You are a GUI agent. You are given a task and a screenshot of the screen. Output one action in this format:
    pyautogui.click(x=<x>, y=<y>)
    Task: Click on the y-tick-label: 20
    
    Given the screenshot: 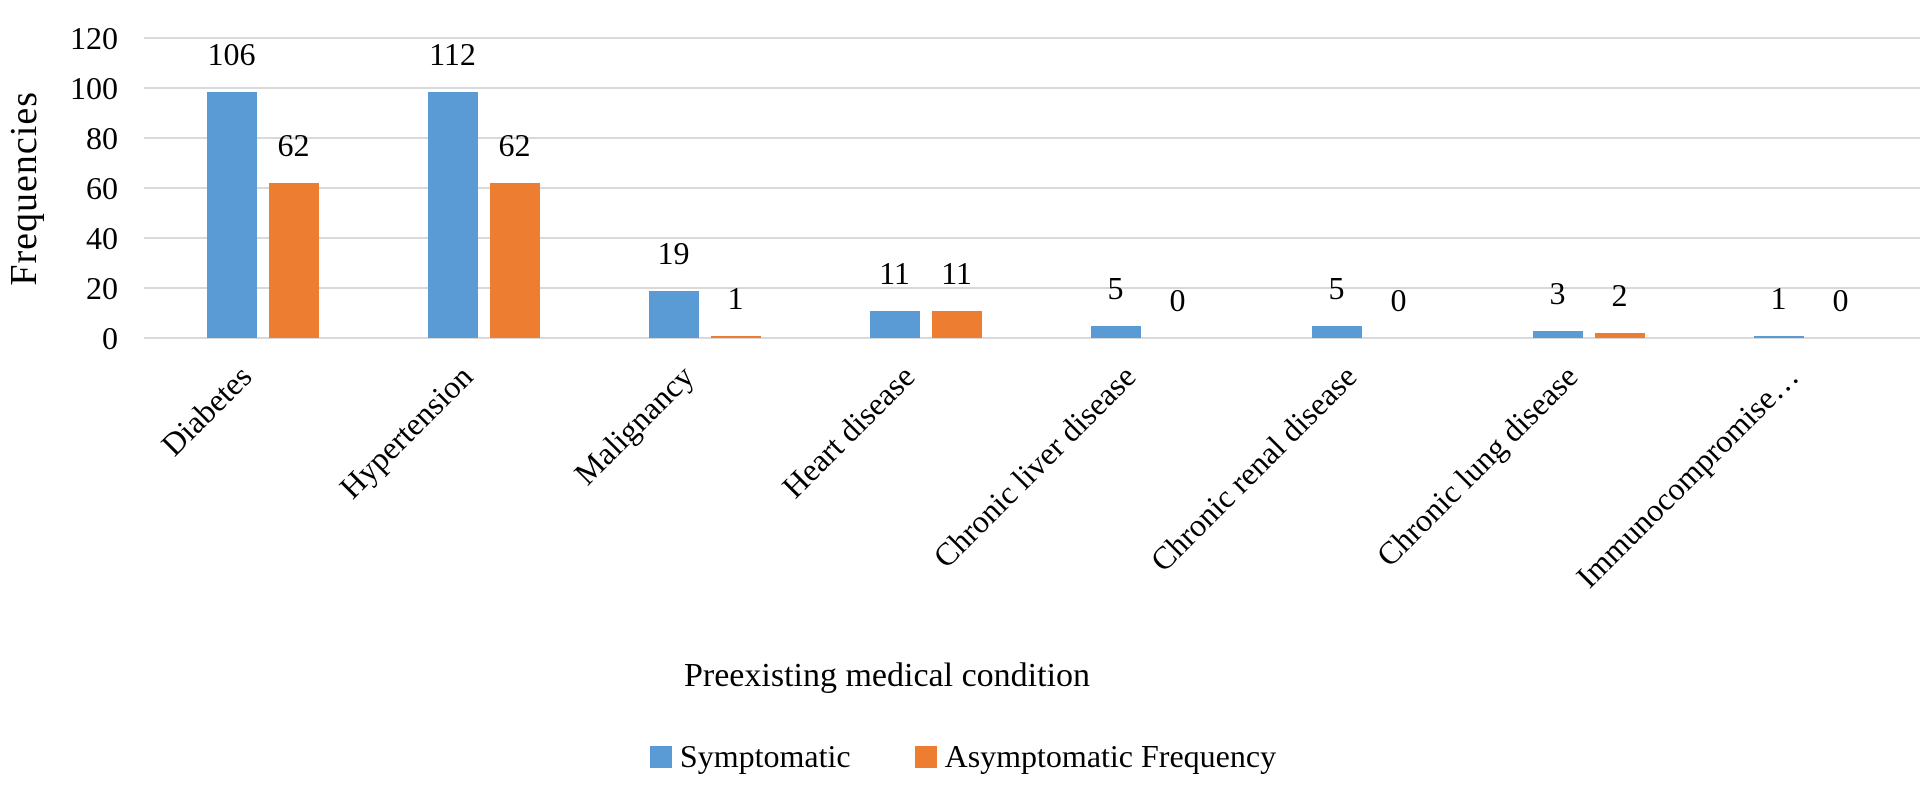 What is the action you would take?
    pyautogui.click(x=102, y=288)
    